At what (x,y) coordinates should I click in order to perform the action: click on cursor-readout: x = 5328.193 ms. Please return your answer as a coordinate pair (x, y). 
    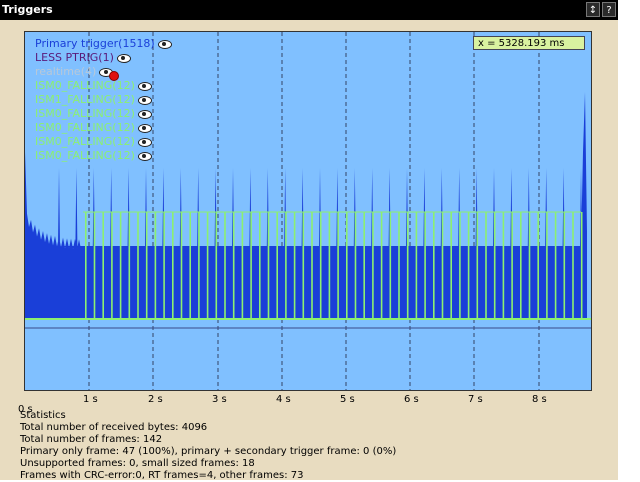
    Looking at the image, I should click on (529, 43).